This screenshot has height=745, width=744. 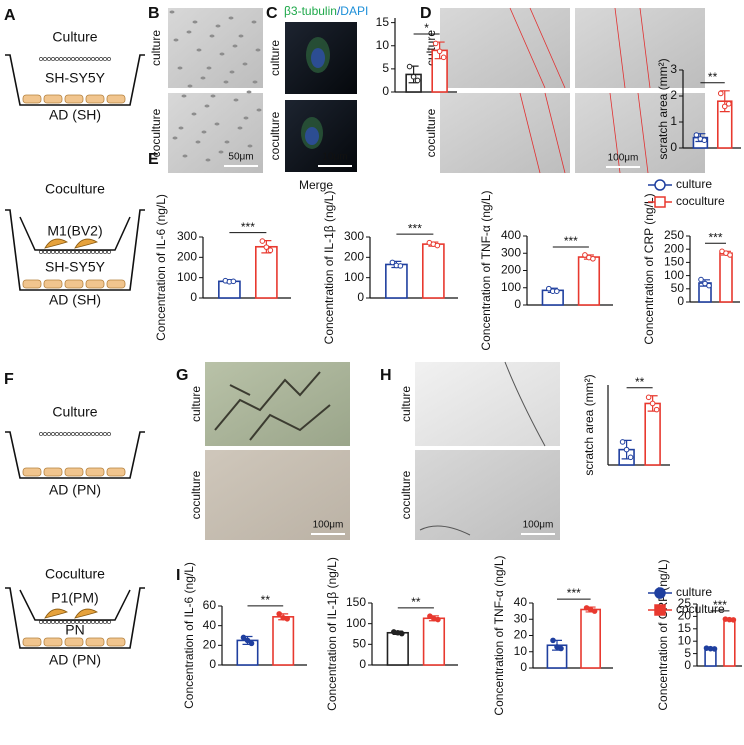 What do you see at coordinates (74, 412) in the screenshot?
I see `diagram-title: Culture` at bounding box center [74, 412].